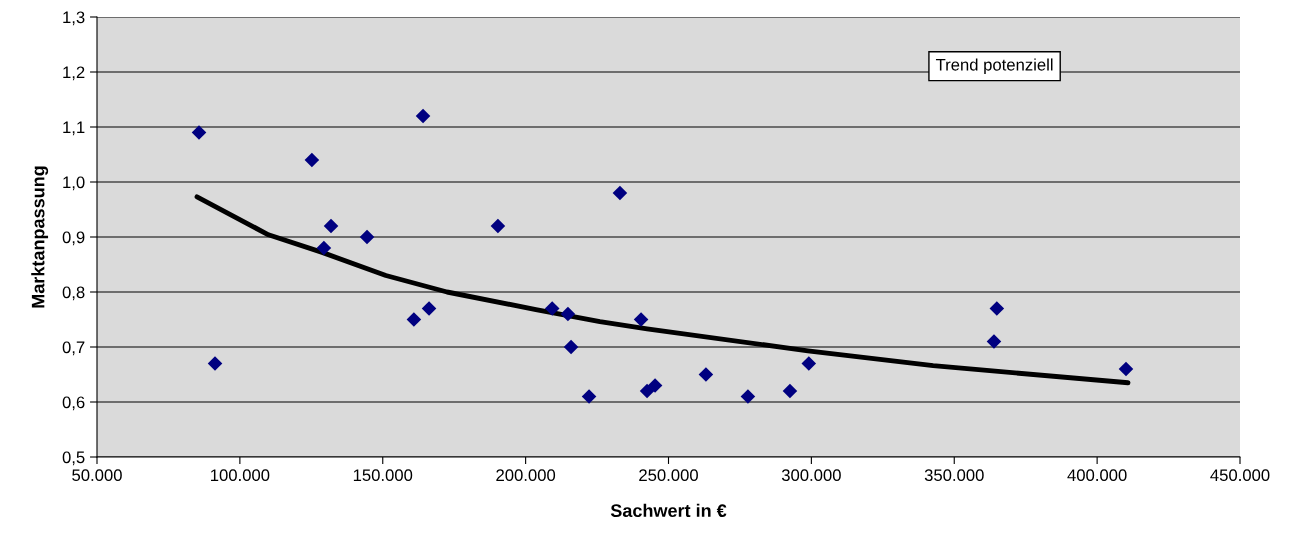  I want to click on x-axis-title: Sachwert in €, so click(668, 510).